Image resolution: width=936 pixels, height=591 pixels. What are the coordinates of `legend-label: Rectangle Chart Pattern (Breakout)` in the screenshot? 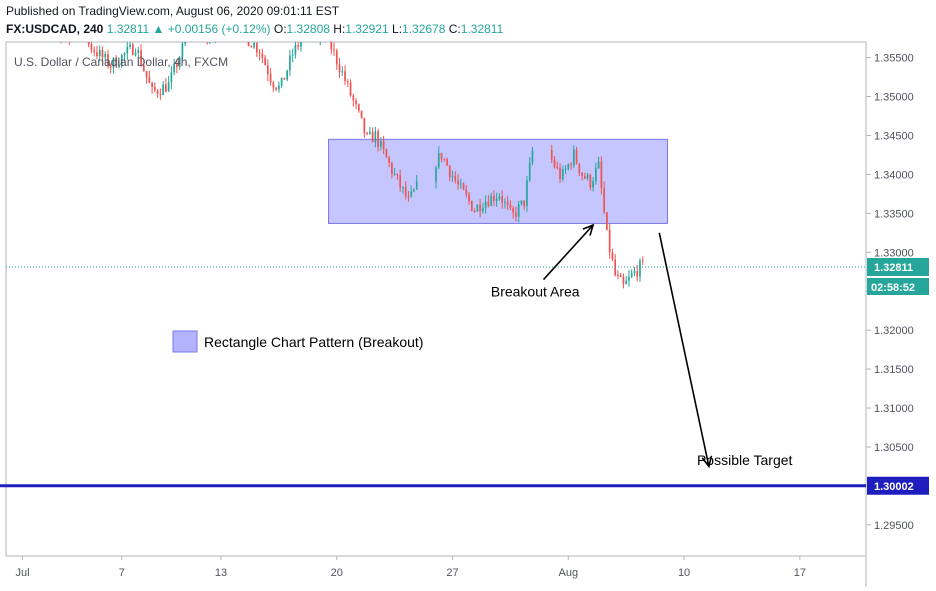 It's located at (313, 342).